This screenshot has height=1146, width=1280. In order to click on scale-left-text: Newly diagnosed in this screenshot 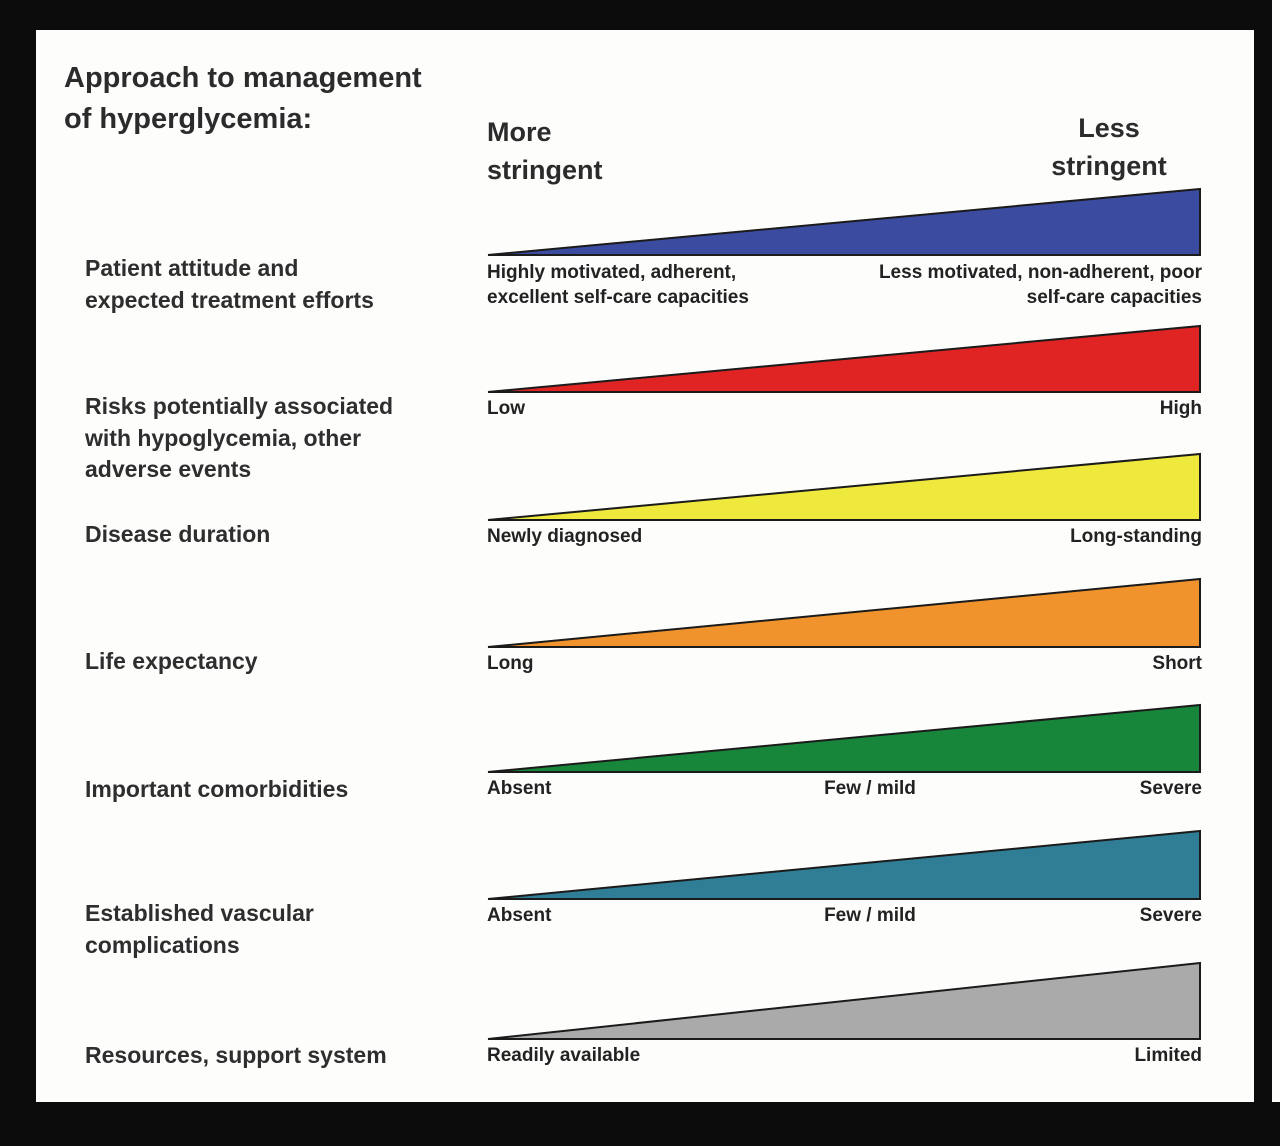, I will do `click(565, 536)`.